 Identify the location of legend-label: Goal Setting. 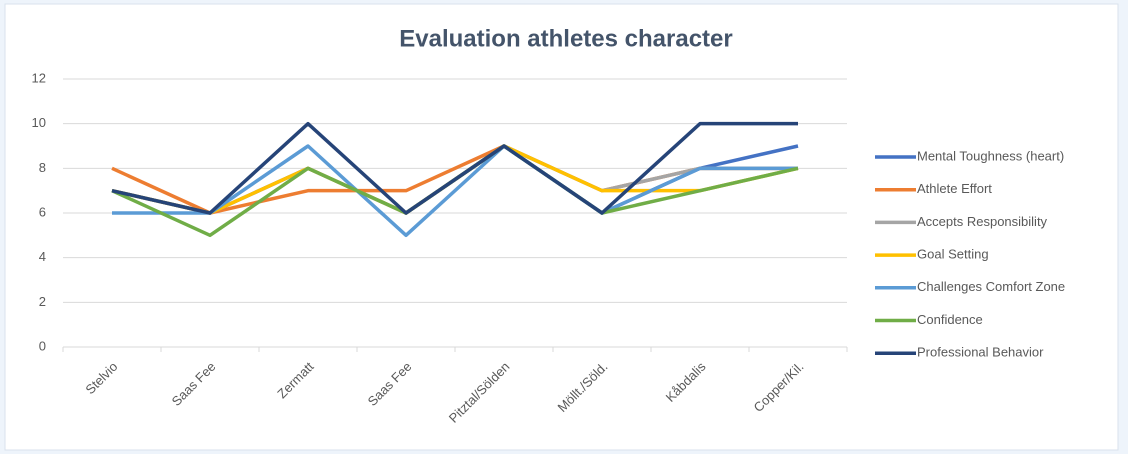
(953, 254).